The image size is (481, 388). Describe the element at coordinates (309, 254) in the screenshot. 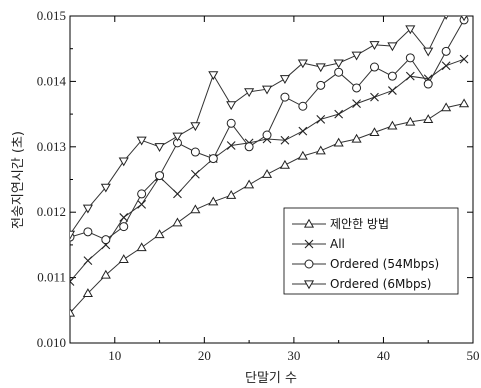

I see `legend-symbols` at that location.